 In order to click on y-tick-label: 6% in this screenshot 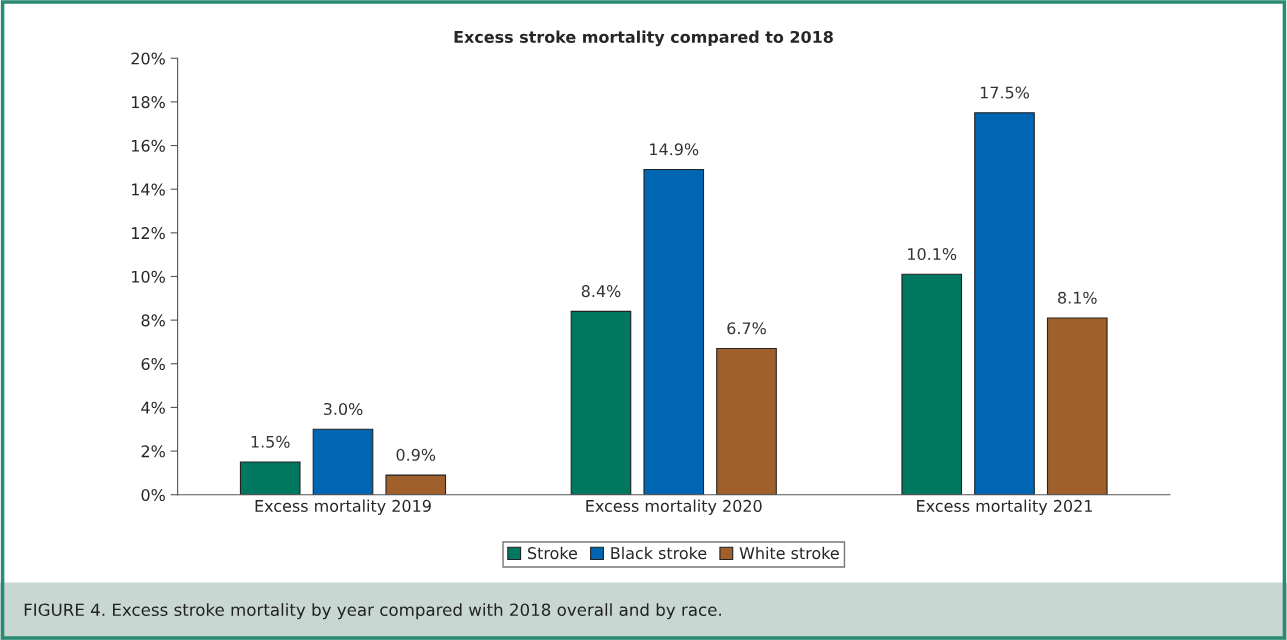, I will do `click(153, 364)`.